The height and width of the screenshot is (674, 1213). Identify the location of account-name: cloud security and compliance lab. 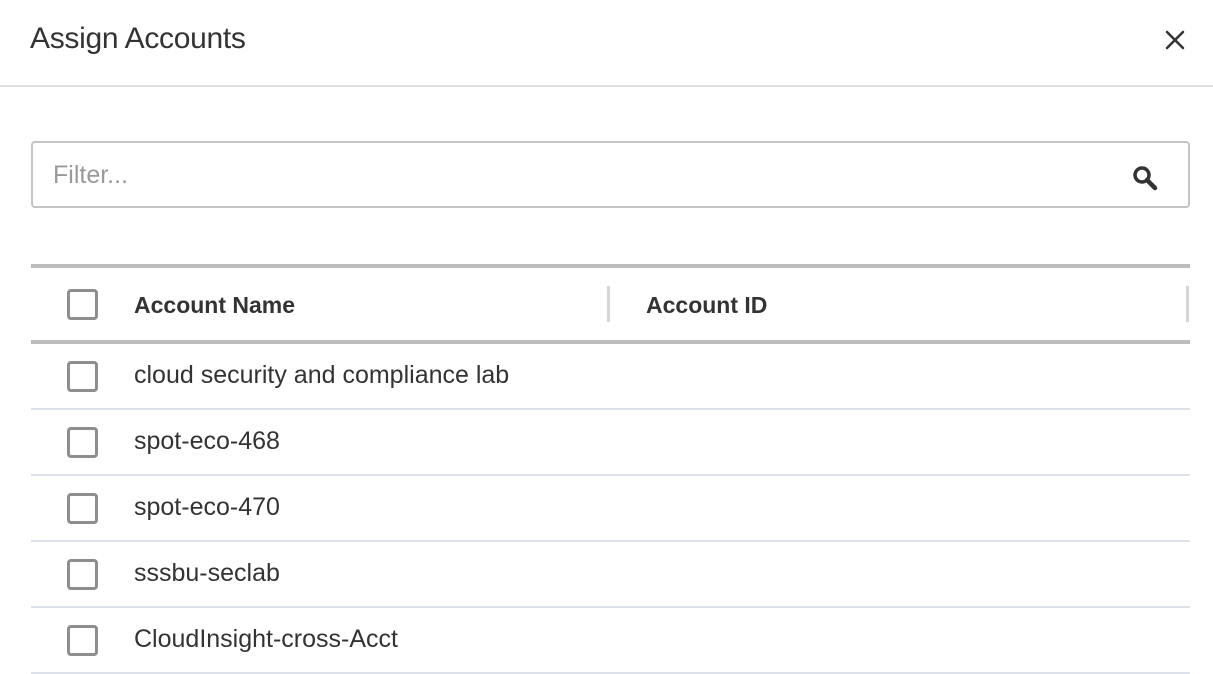
(322, 375).